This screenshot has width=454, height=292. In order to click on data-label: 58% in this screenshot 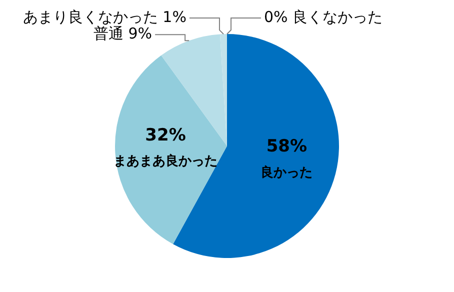, I will do `click(287, 146)`.